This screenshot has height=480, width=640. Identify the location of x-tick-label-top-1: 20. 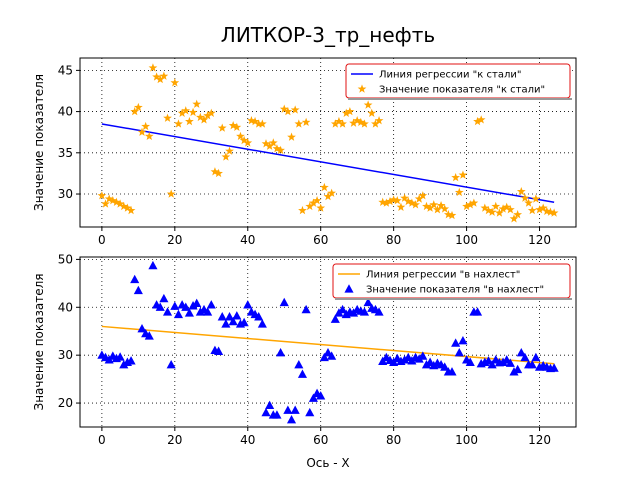
(174, 240).